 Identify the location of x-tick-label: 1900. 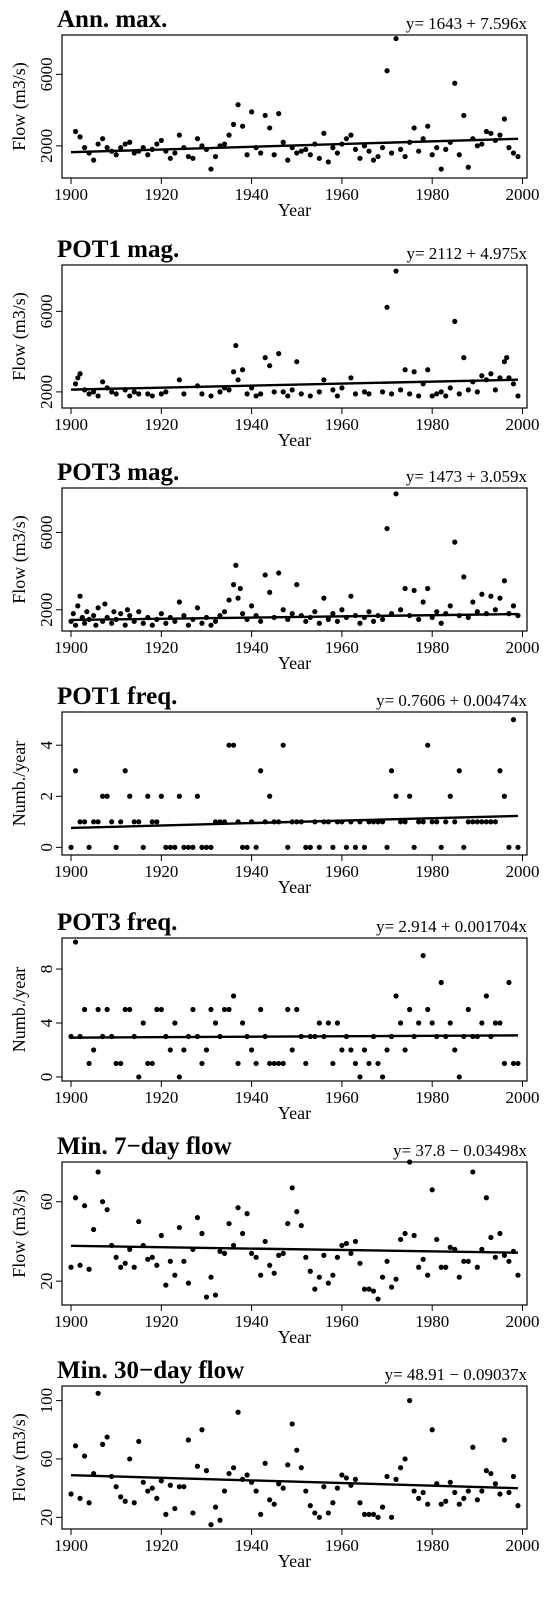
(71, 424).